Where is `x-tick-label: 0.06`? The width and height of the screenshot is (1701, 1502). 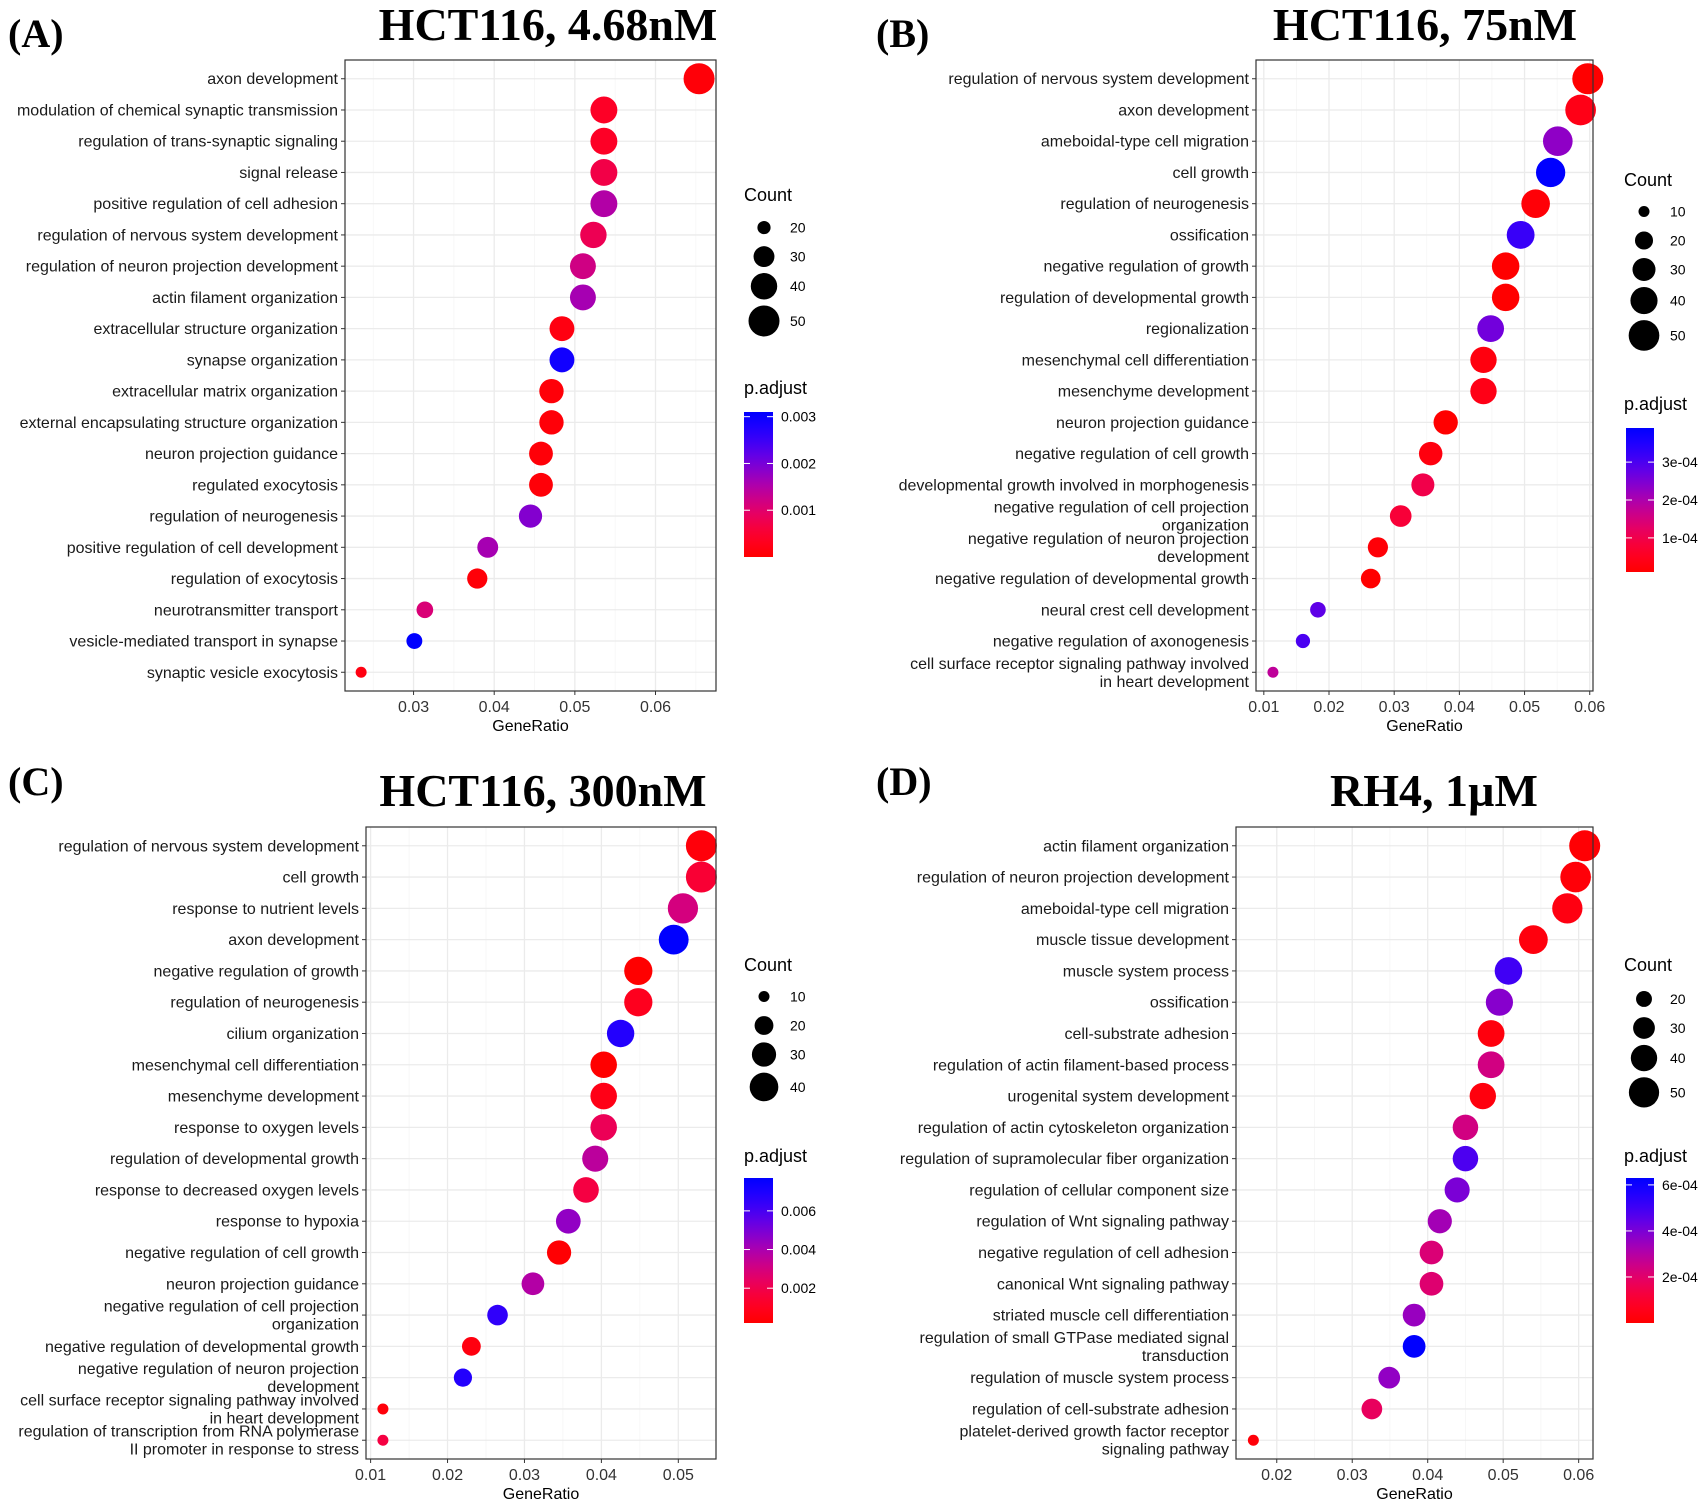 x-tick-label: 0.06 is located at coordinates (655, 707).